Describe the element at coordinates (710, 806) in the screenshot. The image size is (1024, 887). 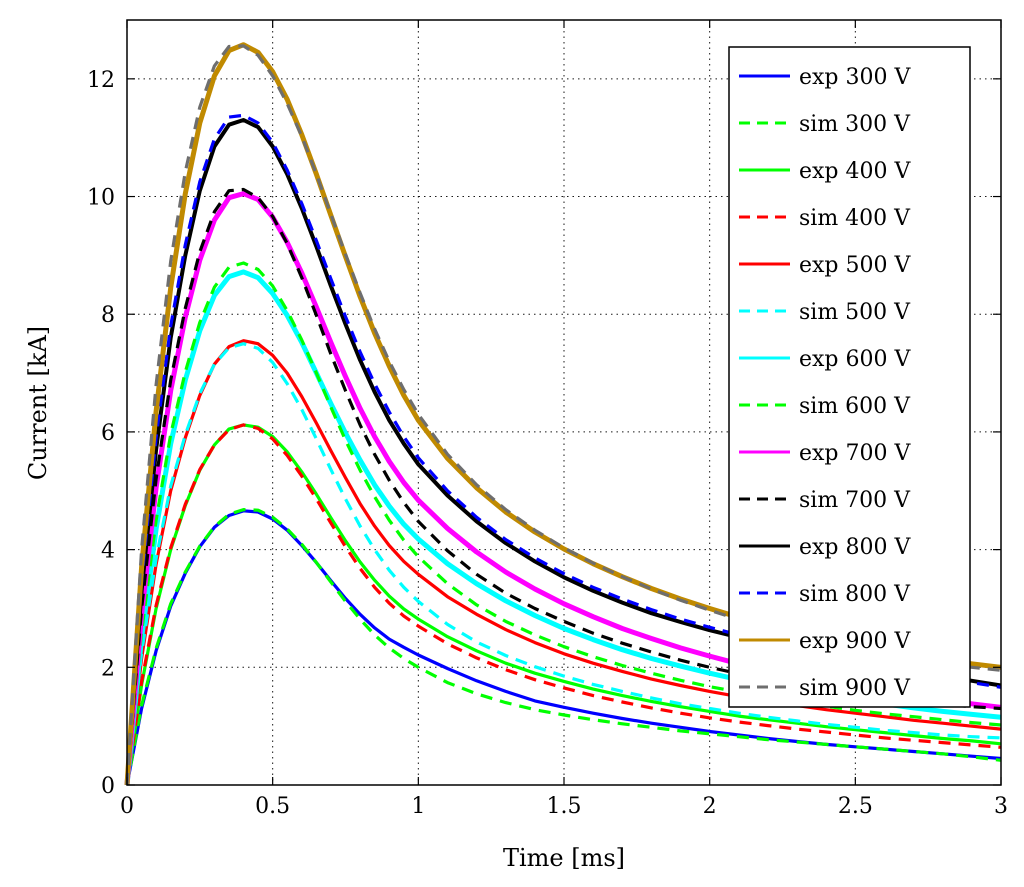
I see `x-tick-label: 2` at that location.